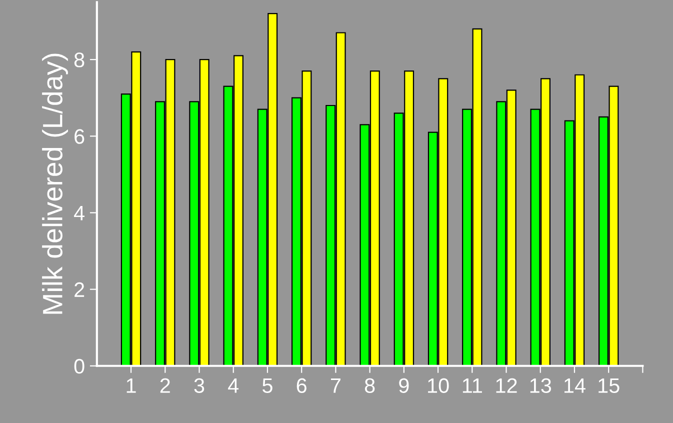 The height and width of the screenshot is (423, 673). I want to click on x-tick-label: 8, so click(369, 386).